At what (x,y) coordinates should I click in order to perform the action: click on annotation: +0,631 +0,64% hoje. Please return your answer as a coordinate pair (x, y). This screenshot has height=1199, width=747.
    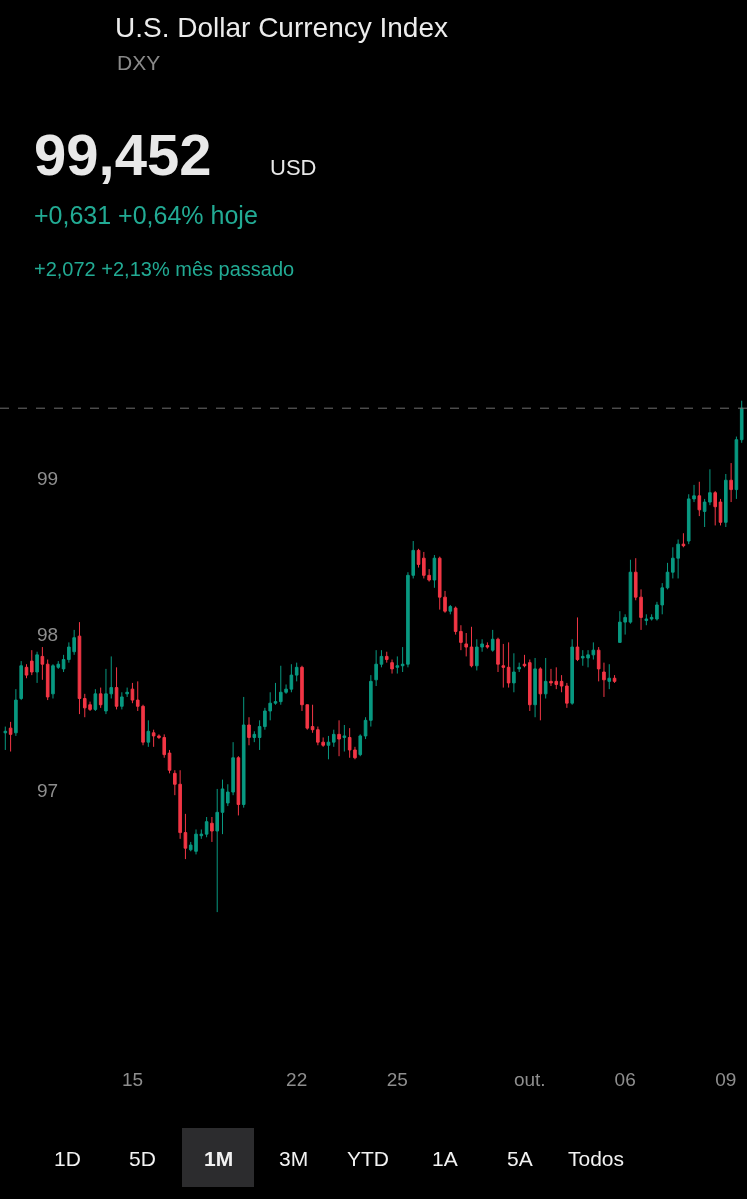
    Looking at the image, I should click on (146, 215).